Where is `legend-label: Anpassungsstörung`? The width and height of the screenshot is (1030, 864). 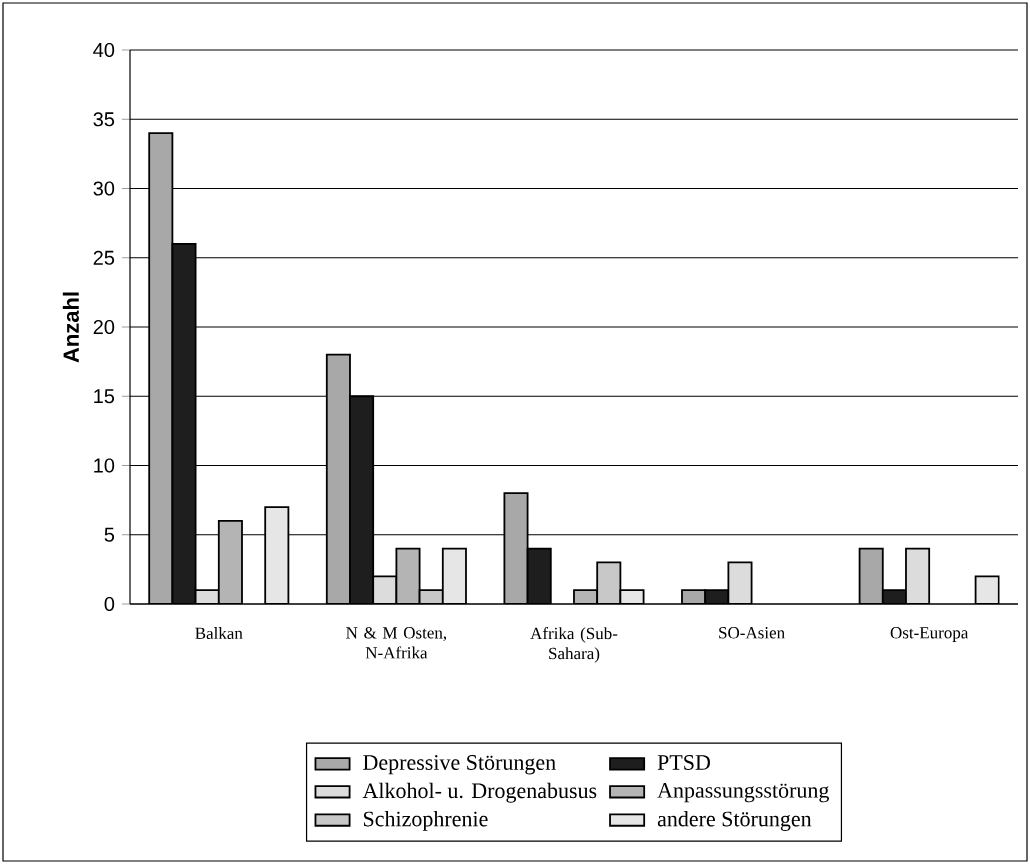 legend-label: Anpassungsstörung is located at coordinates (743, 793).